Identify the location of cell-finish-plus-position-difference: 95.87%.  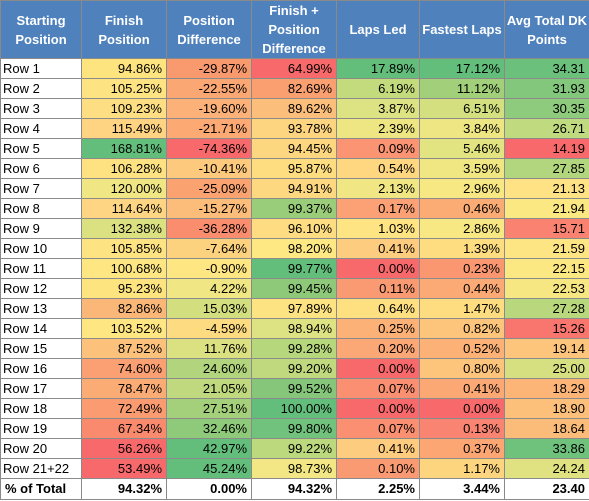
(294, 168).